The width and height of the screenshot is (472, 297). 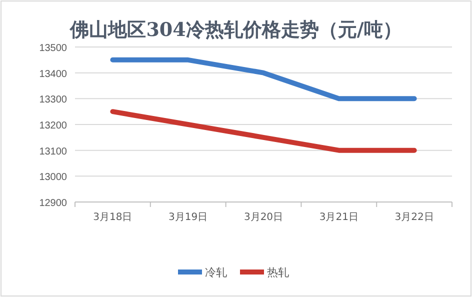 What do you see at coordinates (338, 217) in the screenshot?
I see `x-tick-label: 3月21日` at bounding box center [338, 217].